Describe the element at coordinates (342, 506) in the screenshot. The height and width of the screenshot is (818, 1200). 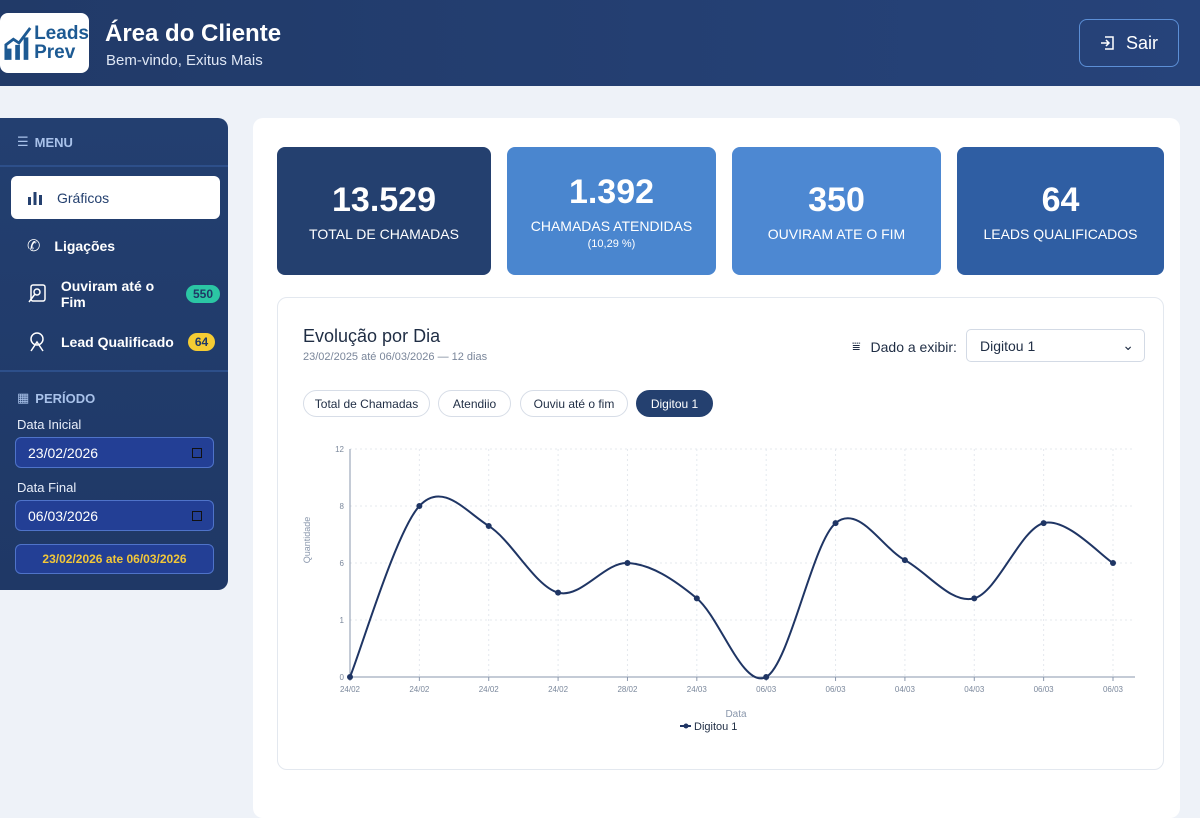
I see `y-tick-label: 8` at that location.